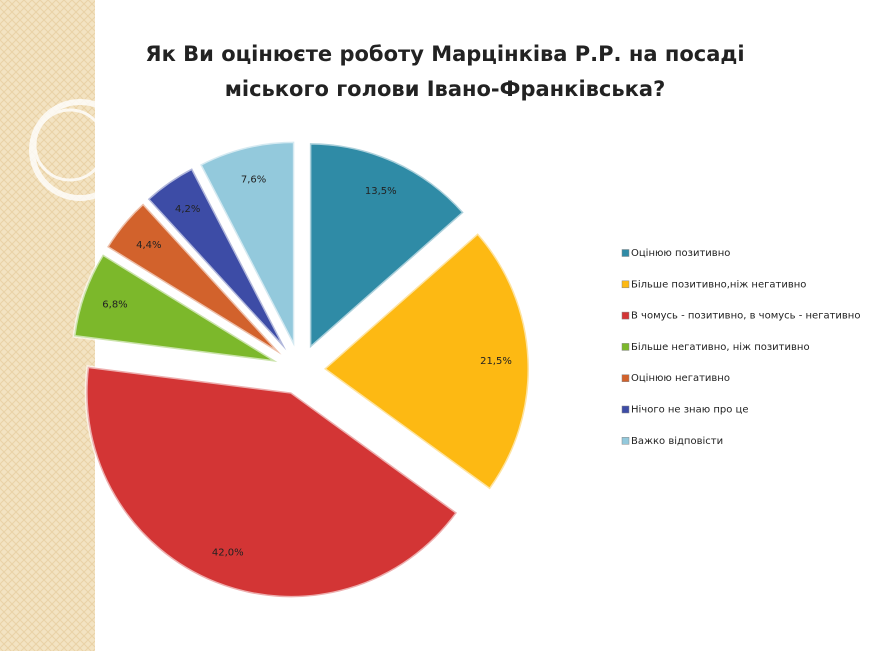 The image size is (869, 651). I want to click on decoration, so click(80, 150).